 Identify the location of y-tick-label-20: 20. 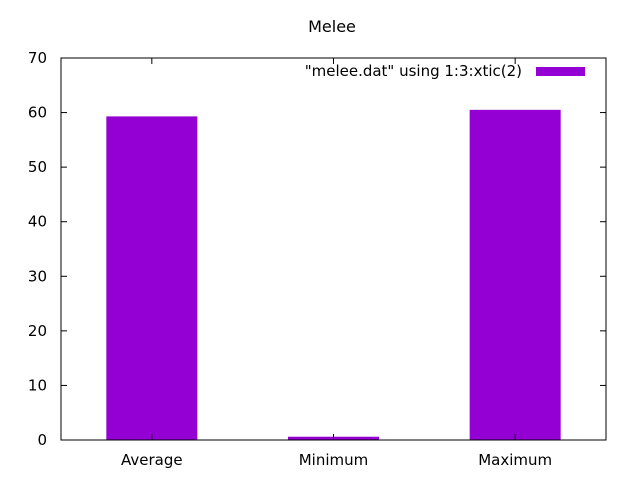
(37, 331).